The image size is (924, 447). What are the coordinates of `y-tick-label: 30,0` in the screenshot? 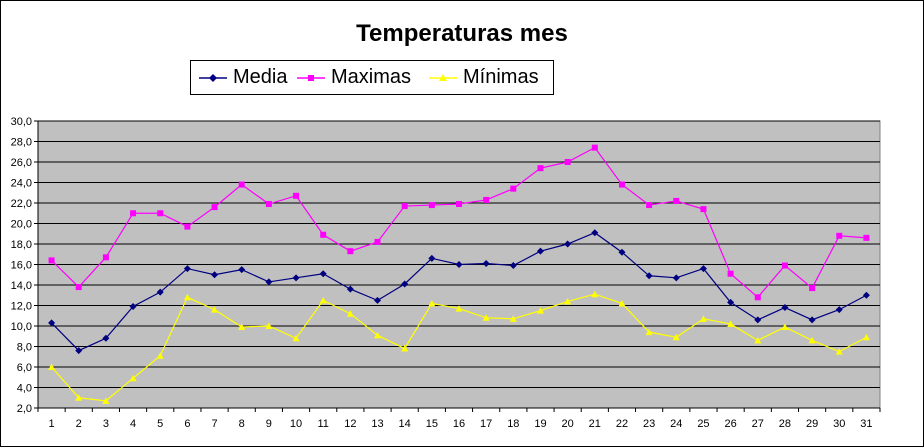 It's located at (21, 122).